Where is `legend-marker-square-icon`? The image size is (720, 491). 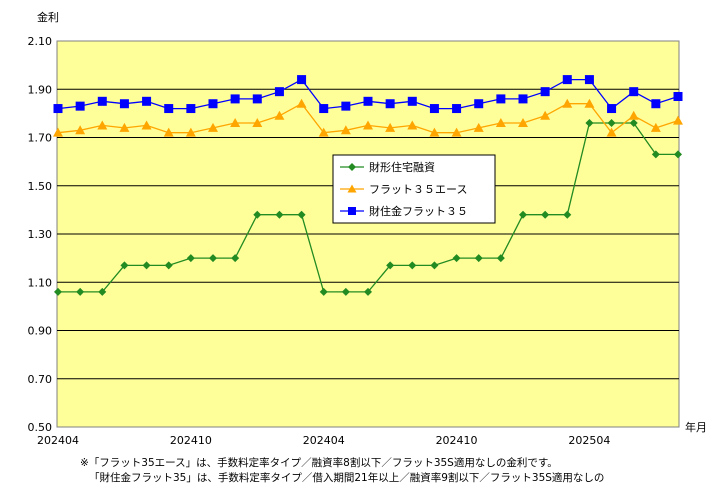 legend-marker-square-icon is located at coordinates (352, 211).